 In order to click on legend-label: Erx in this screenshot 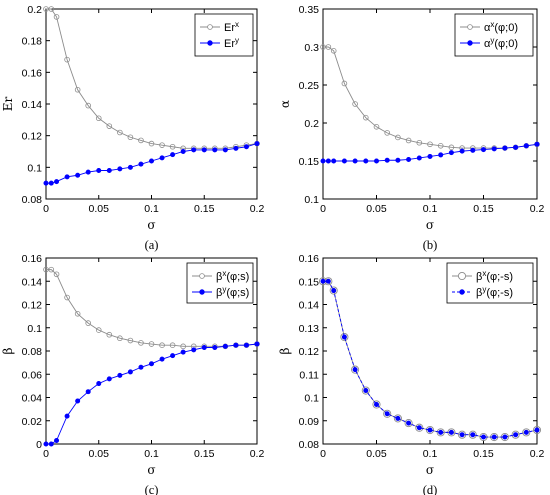, I will do `click(231, 27)`.